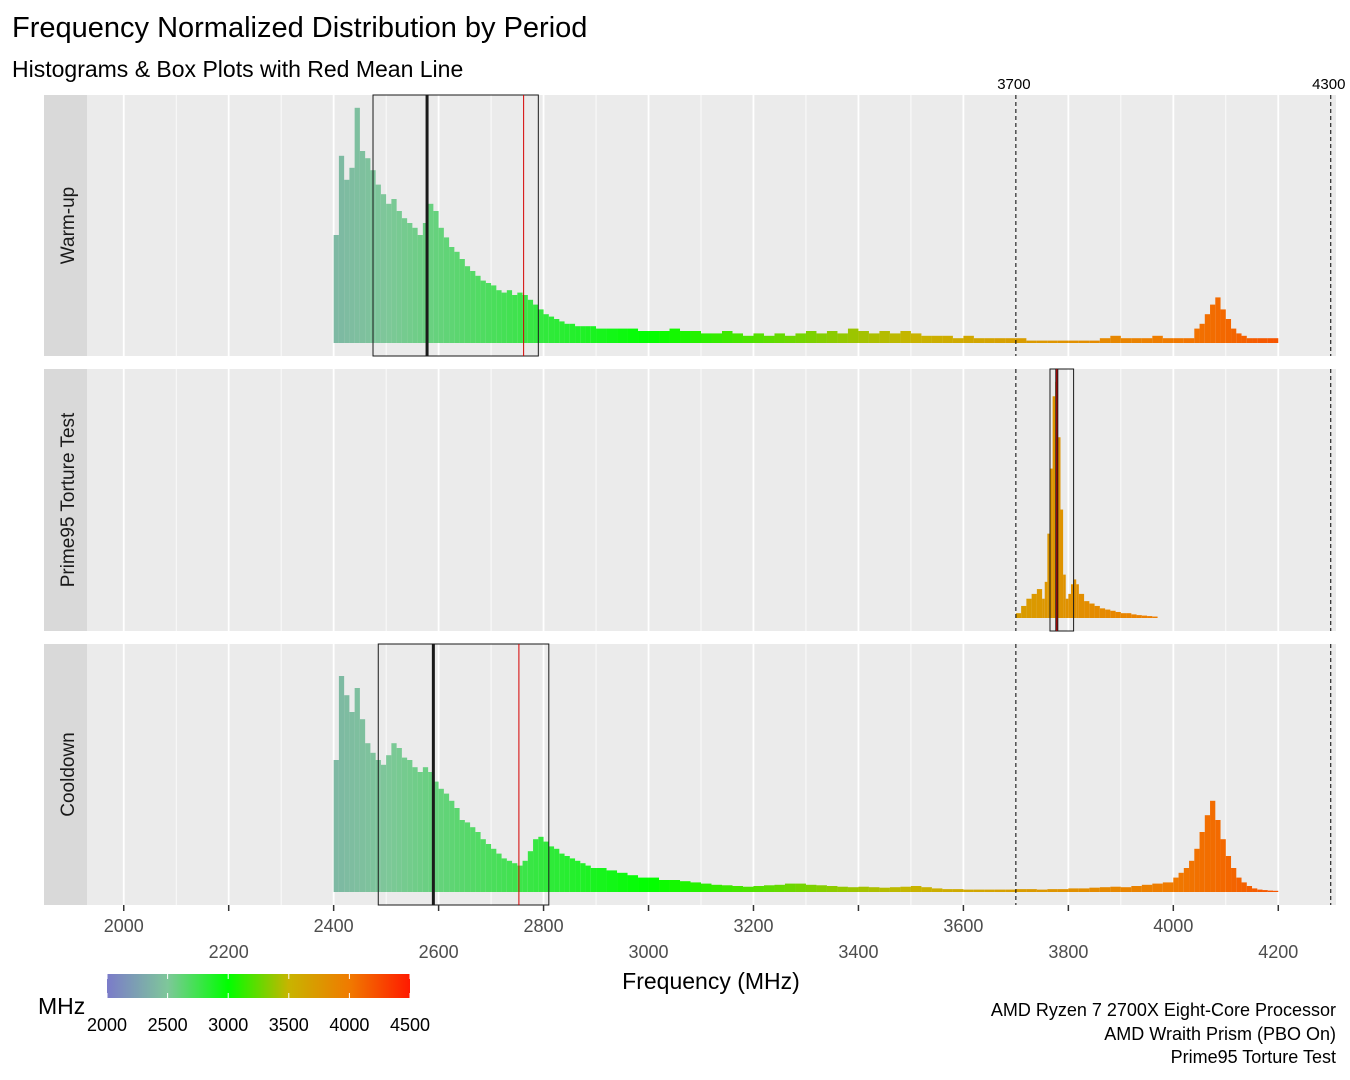  I want to click on reference-line-label: 3700, so click(1013, 84).